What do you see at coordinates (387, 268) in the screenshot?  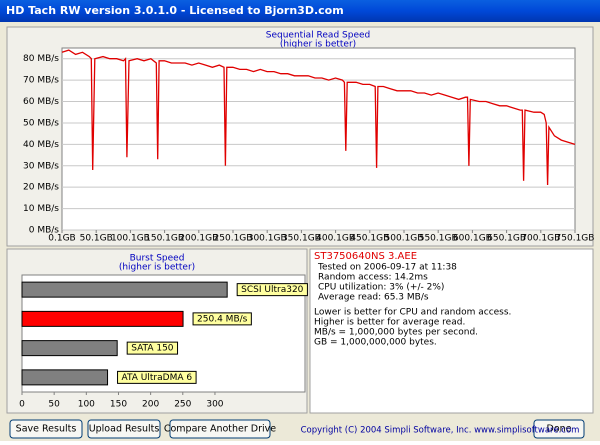 I see `info-line: Tested on 2006-09-17 at 11:38` at bounding box center [387, 268].